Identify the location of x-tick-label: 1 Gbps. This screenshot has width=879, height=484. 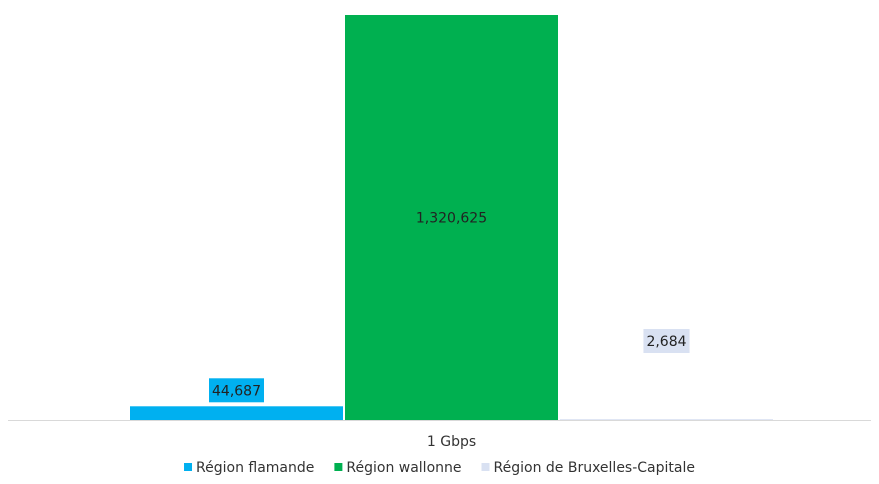
(451, 442).